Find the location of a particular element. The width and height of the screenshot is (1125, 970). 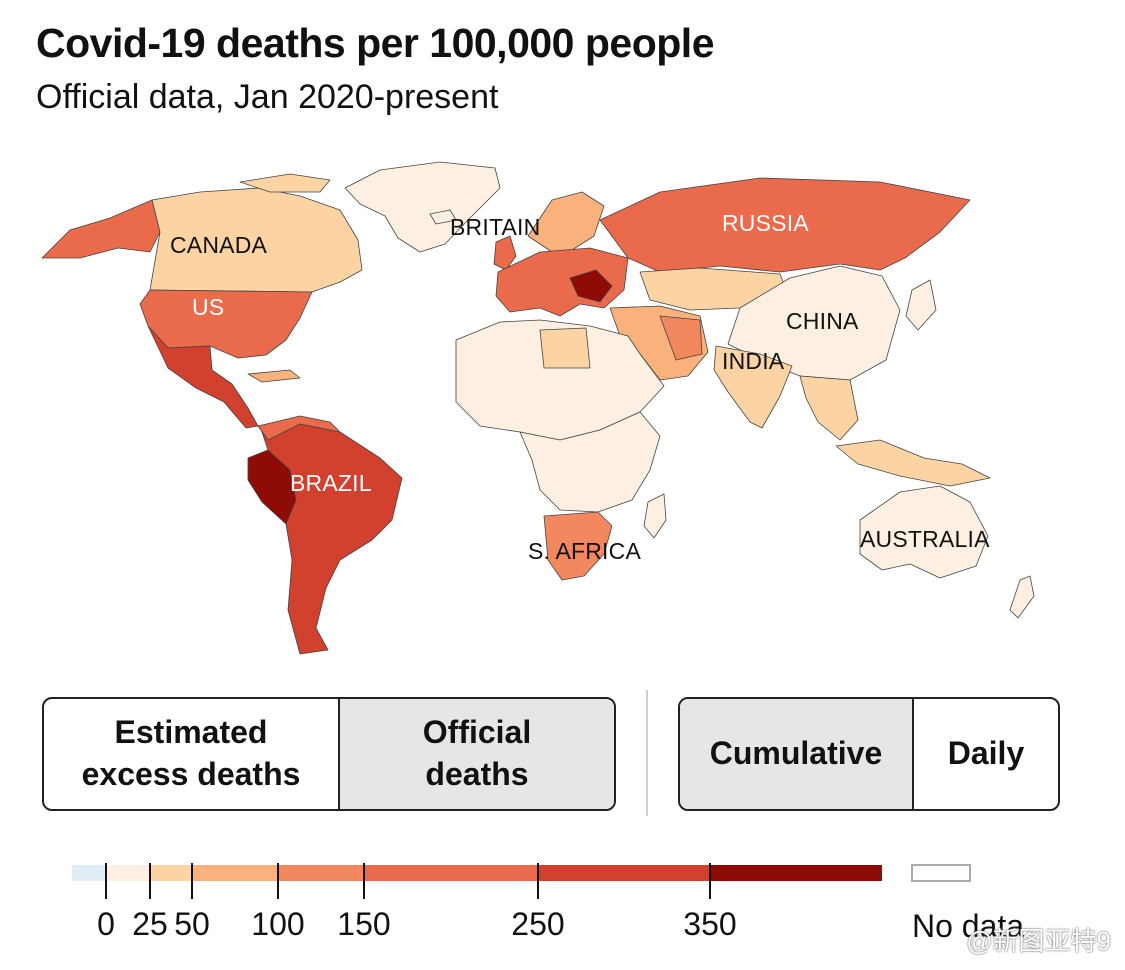

map-label-india: INDIA is located at coordinates (753, 361).